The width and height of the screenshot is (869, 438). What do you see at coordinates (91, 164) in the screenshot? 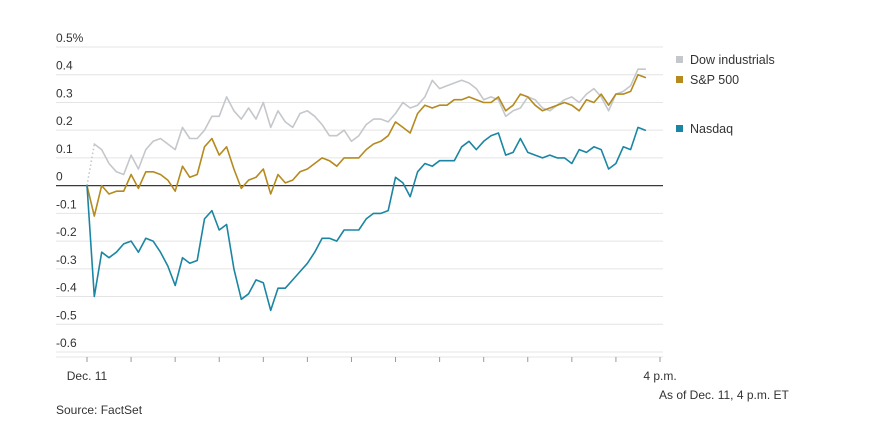
I see `dow-industrials-opening-segment` at bounding box center [91, 164].